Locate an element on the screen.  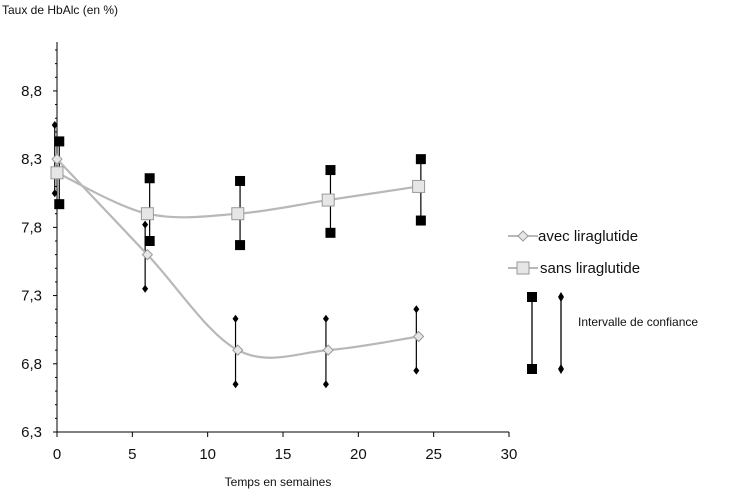
legend-ci-diamond-top-icon is located at coordinates (561, 297).